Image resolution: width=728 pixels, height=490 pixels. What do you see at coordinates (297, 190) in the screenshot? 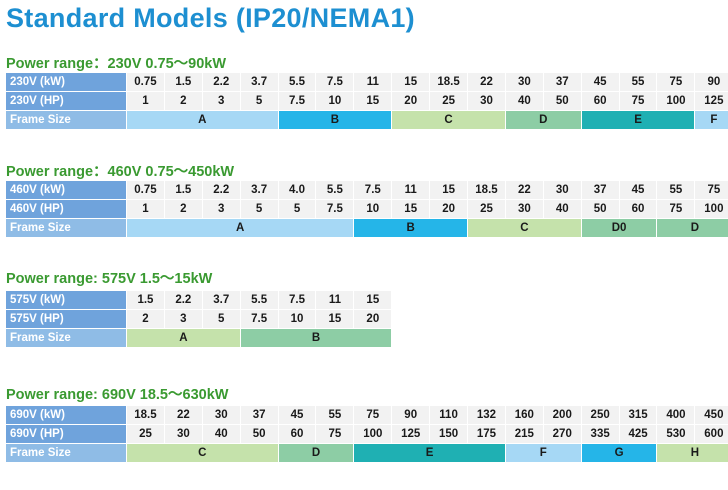
I see `rating-cell: 4.0` at bounding box center [297, 190].